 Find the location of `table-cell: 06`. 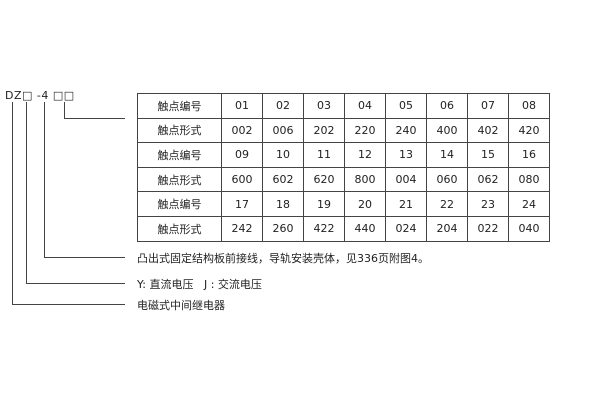

table-cell: 06 is located at coordinates (447, 106).